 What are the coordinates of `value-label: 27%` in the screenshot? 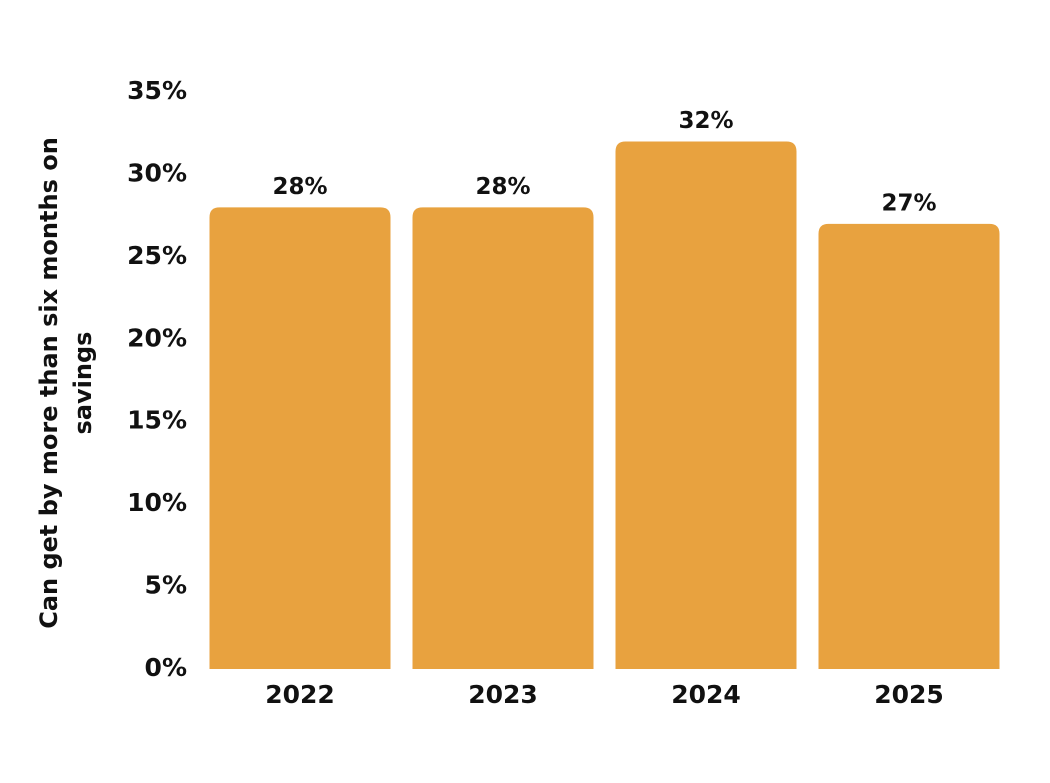 It's located at (908, 203).